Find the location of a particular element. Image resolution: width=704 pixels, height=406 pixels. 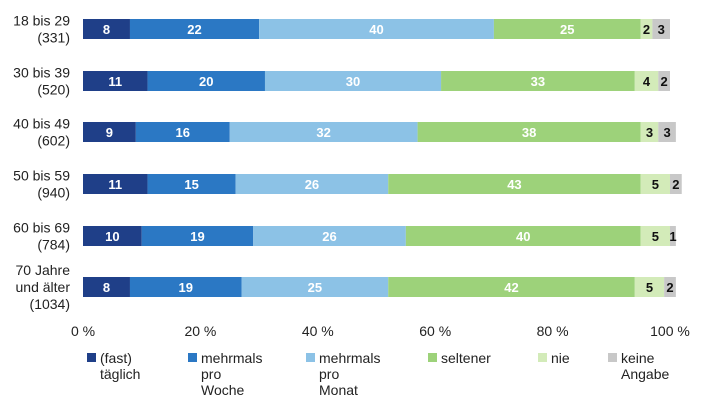

data-label-r1-s4: 4 is located at coordinates (647, 81).